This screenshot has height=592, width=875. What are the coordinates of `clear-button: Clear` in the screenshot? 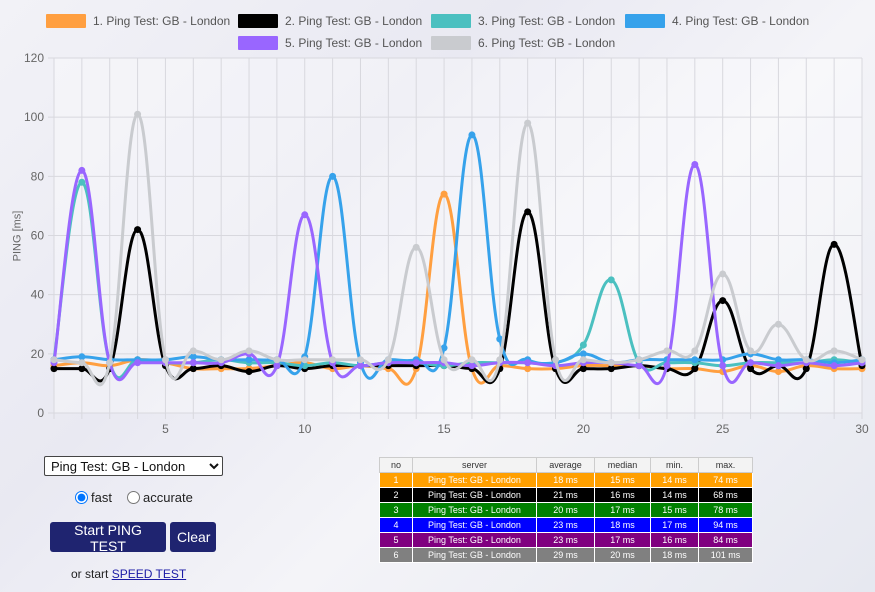 It's located at (193, 537).